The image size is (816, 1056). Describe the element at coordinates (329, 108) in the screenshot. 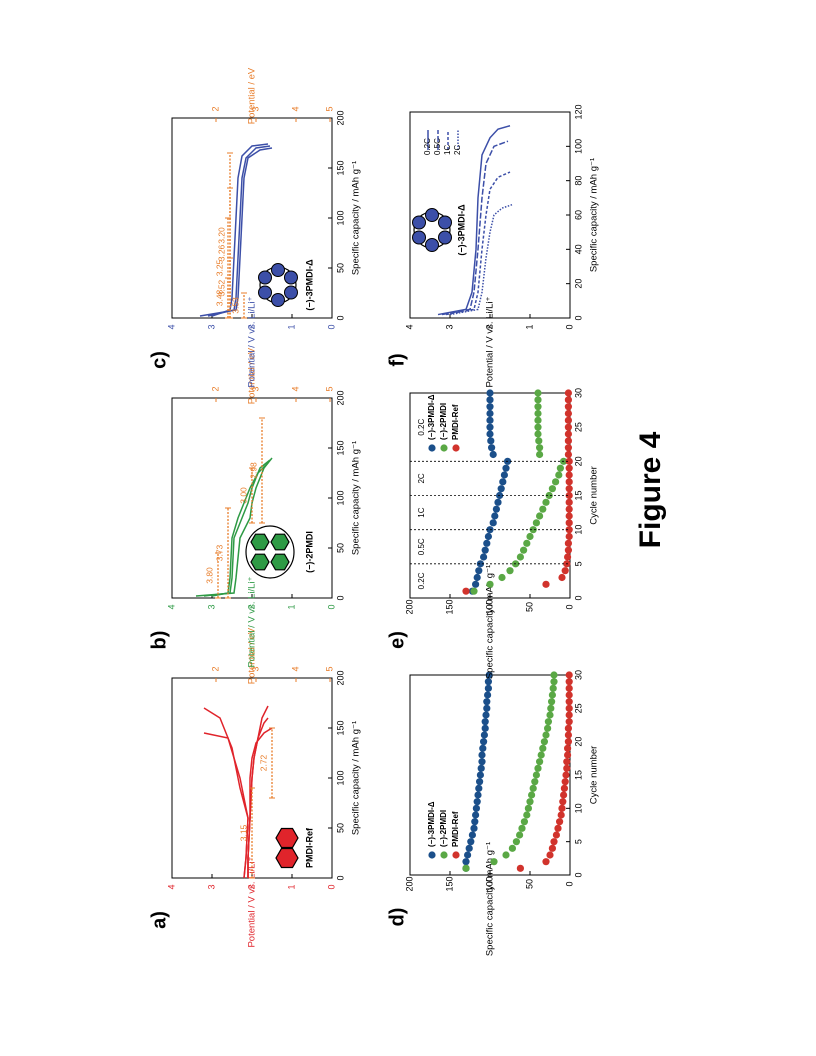

I see `y2-tick-label-c: 5` at that location.